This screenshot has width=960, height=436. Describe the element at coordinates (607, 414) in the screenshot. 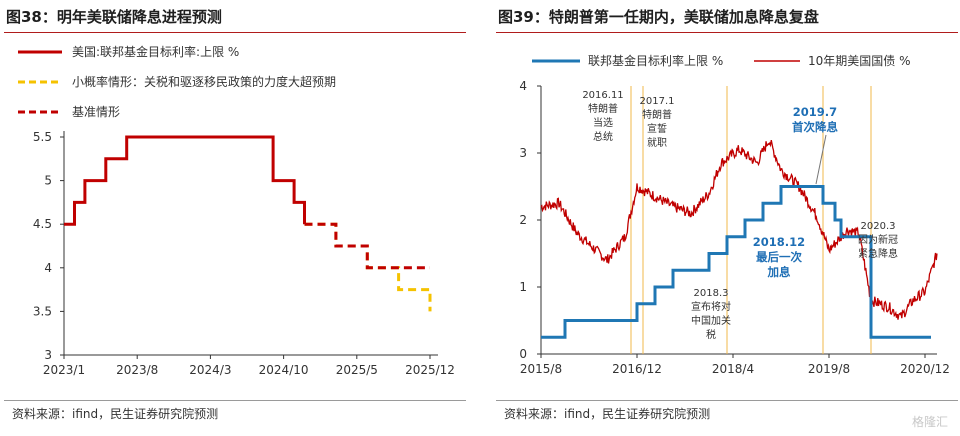

I see `right-chart-source: 资料来源：ifind，民生证券研究院预测` at that location.